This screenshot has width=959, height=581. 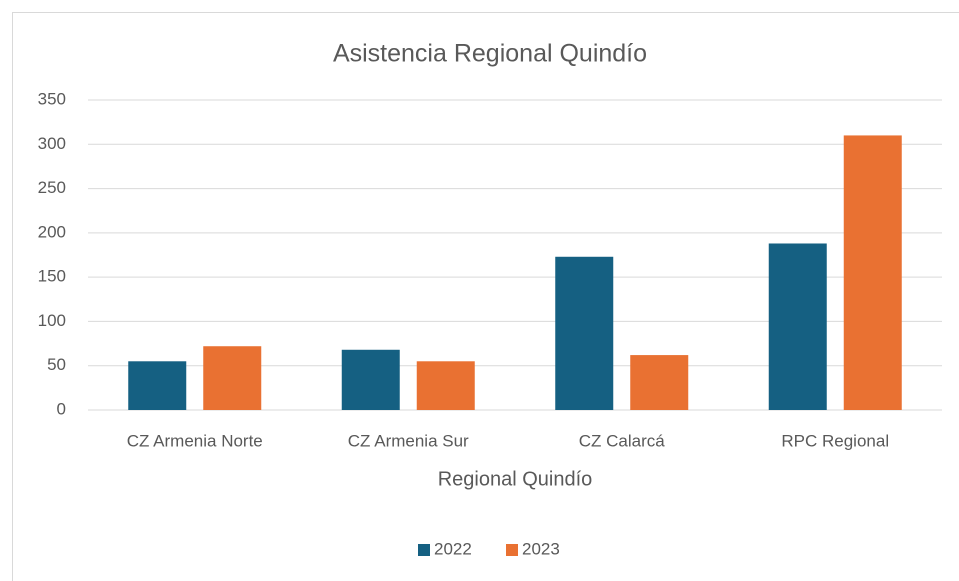 What do you see at coordinates (56, 364) in the screenshot?
I see `y-tick-label: 50` at bounding box center [56, 364].